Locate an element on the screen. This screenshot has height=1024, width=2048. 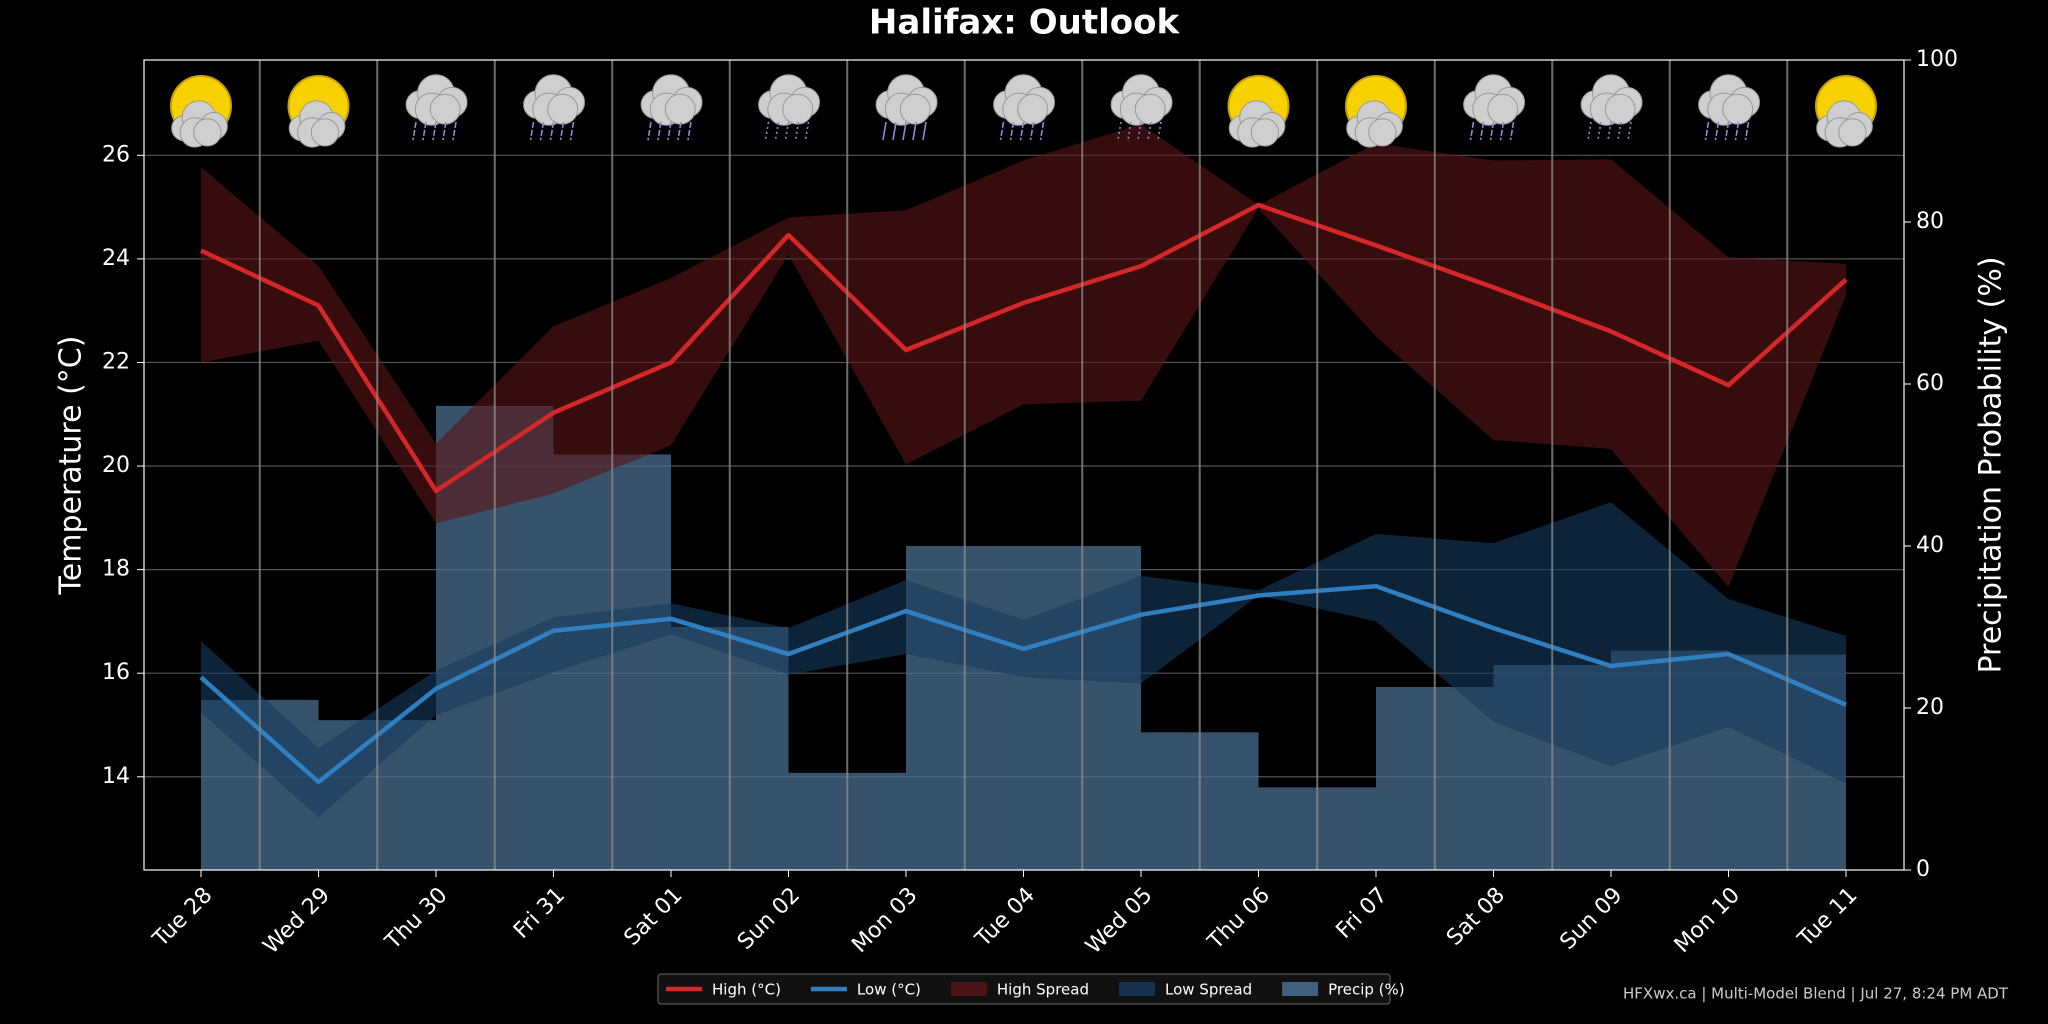
y-tick-label: 16 is located at coordinates (116, 672).